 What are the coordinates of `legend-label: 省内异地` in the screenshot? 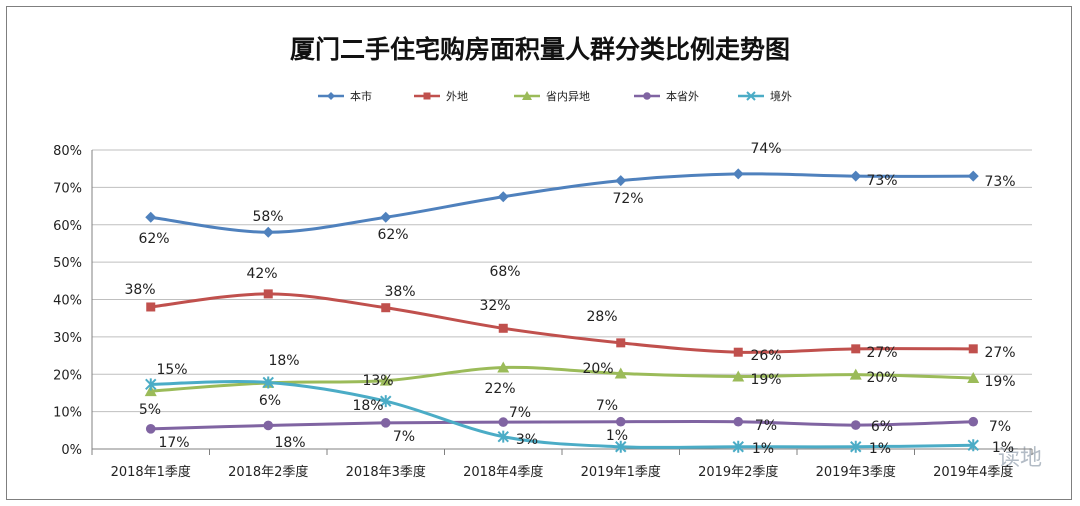 It's located at (568, 96).